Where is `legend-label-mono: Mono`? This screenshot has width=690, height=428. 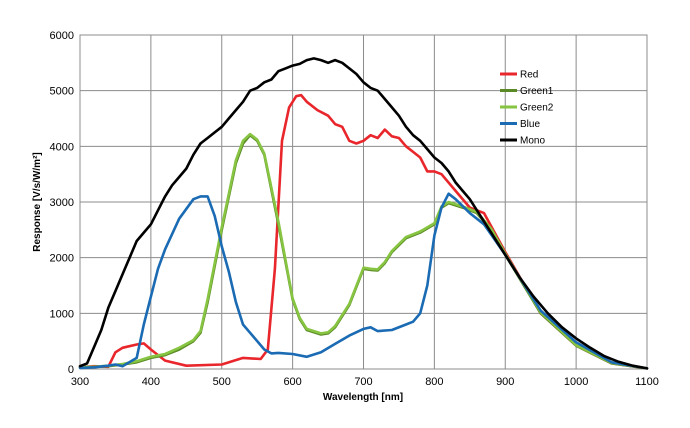
legend-label-mono: Mono is located at coordinates (532, 141).